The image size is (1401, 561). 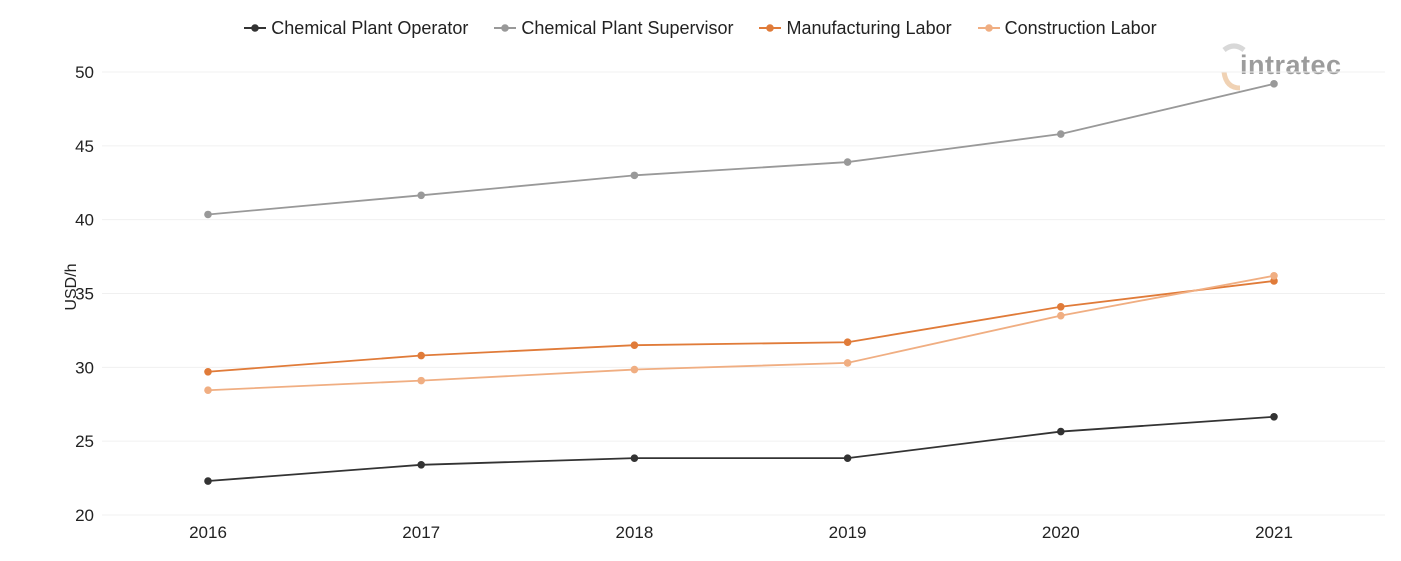 I want to click on legend-label: Construction Labor, so click(x=1080, y=27).